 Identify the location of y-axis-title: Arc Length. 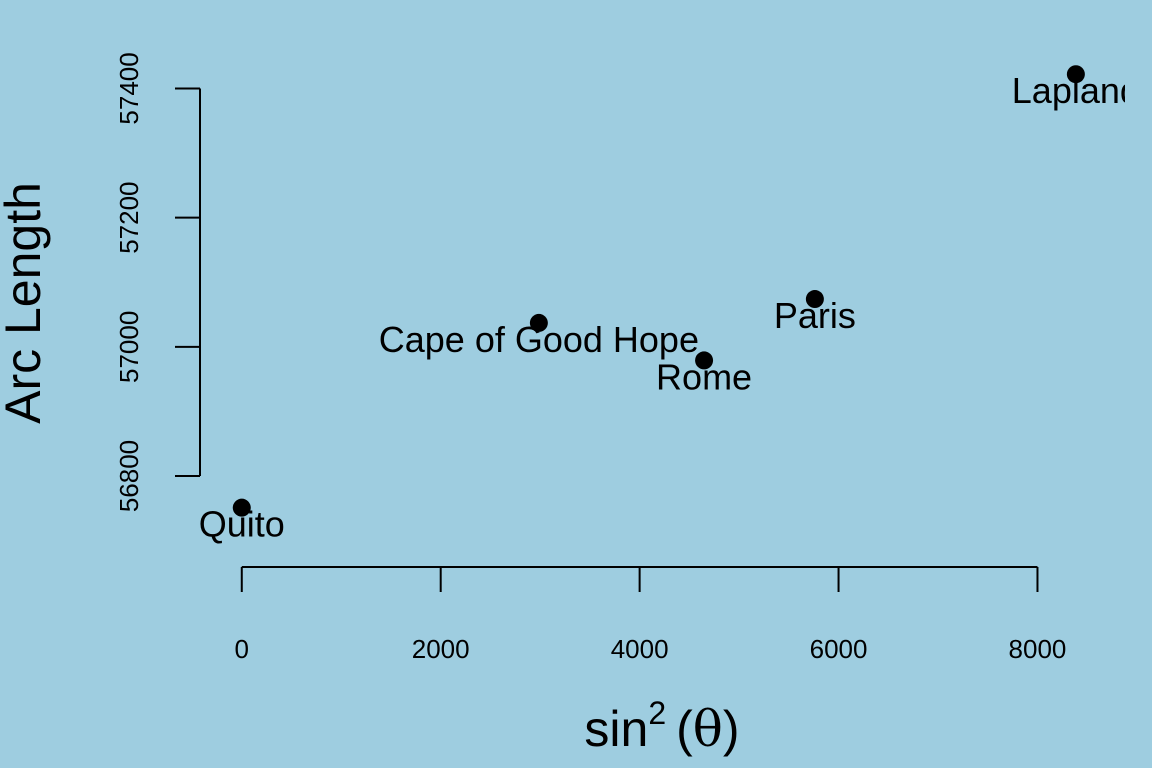
(25, 303).